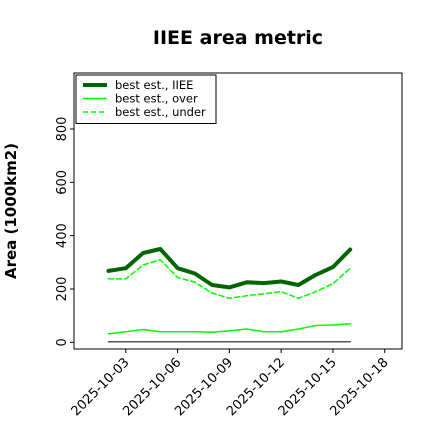  Describe the element at coordinates (154, 85) in the screenshot. I see `legend-entry: best est., IIEE` at that location.